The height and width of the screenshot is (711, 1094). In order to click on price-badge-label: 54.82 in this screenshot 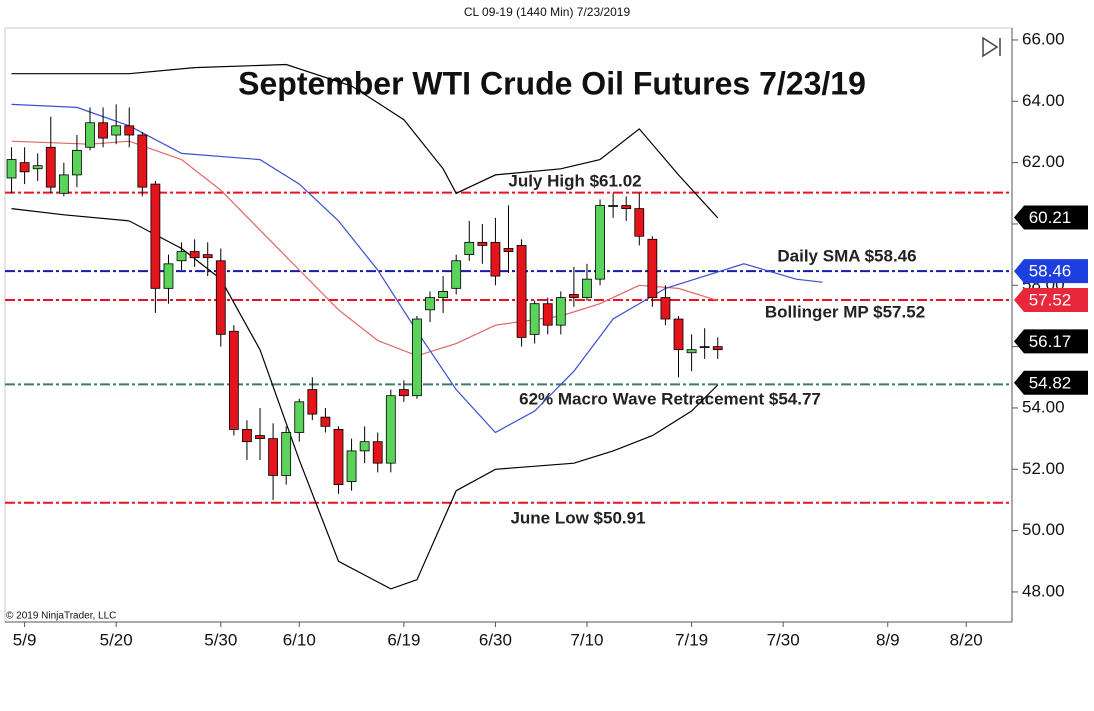, I will do `click(1050, 382)`.